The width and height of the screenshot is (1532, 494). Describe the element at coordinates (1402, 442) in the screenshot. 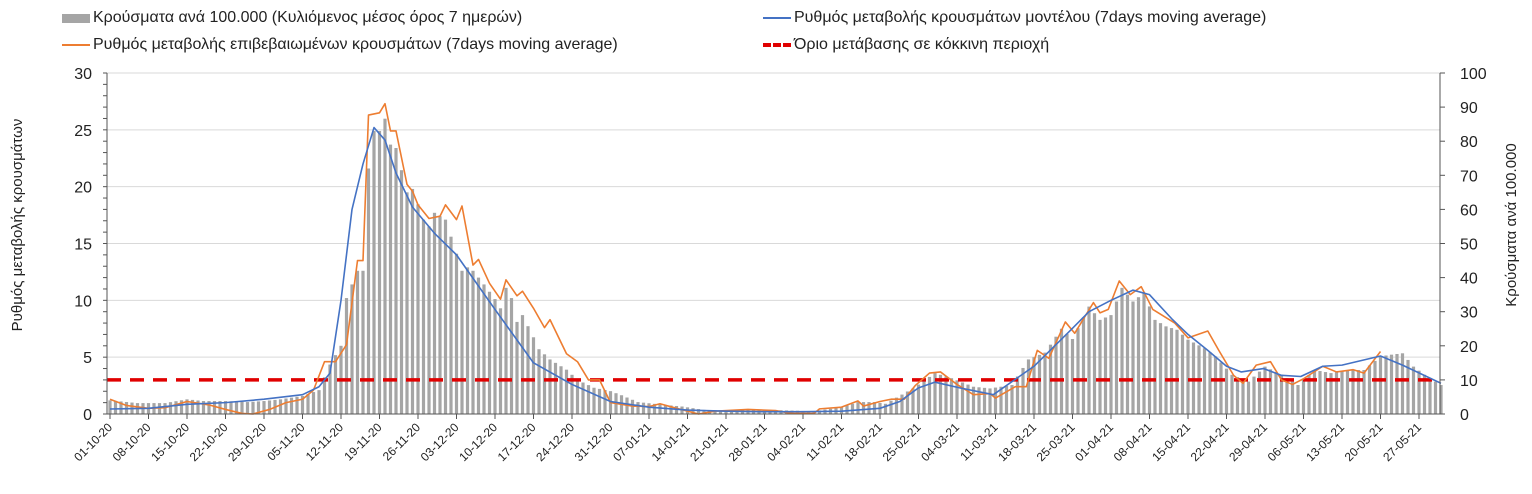

I see `x-tick-label: 27-05-21` at that location.